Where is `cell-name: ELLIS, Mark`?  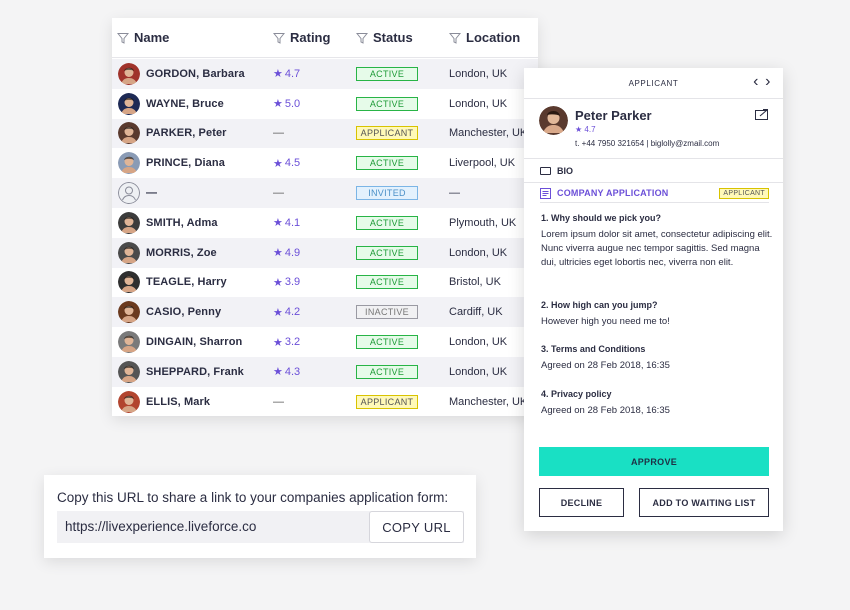 cell-name: ELLIS, Mark is located at coordinates (178, 401).